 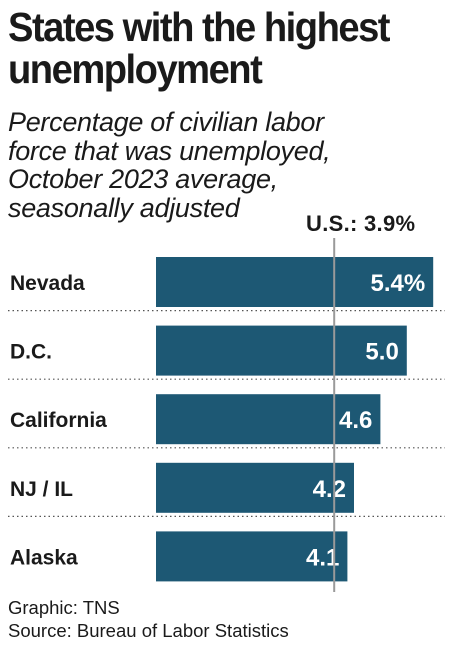 I want to click on chart-title: States with the highest unemployment, so click(x=215, y=48).